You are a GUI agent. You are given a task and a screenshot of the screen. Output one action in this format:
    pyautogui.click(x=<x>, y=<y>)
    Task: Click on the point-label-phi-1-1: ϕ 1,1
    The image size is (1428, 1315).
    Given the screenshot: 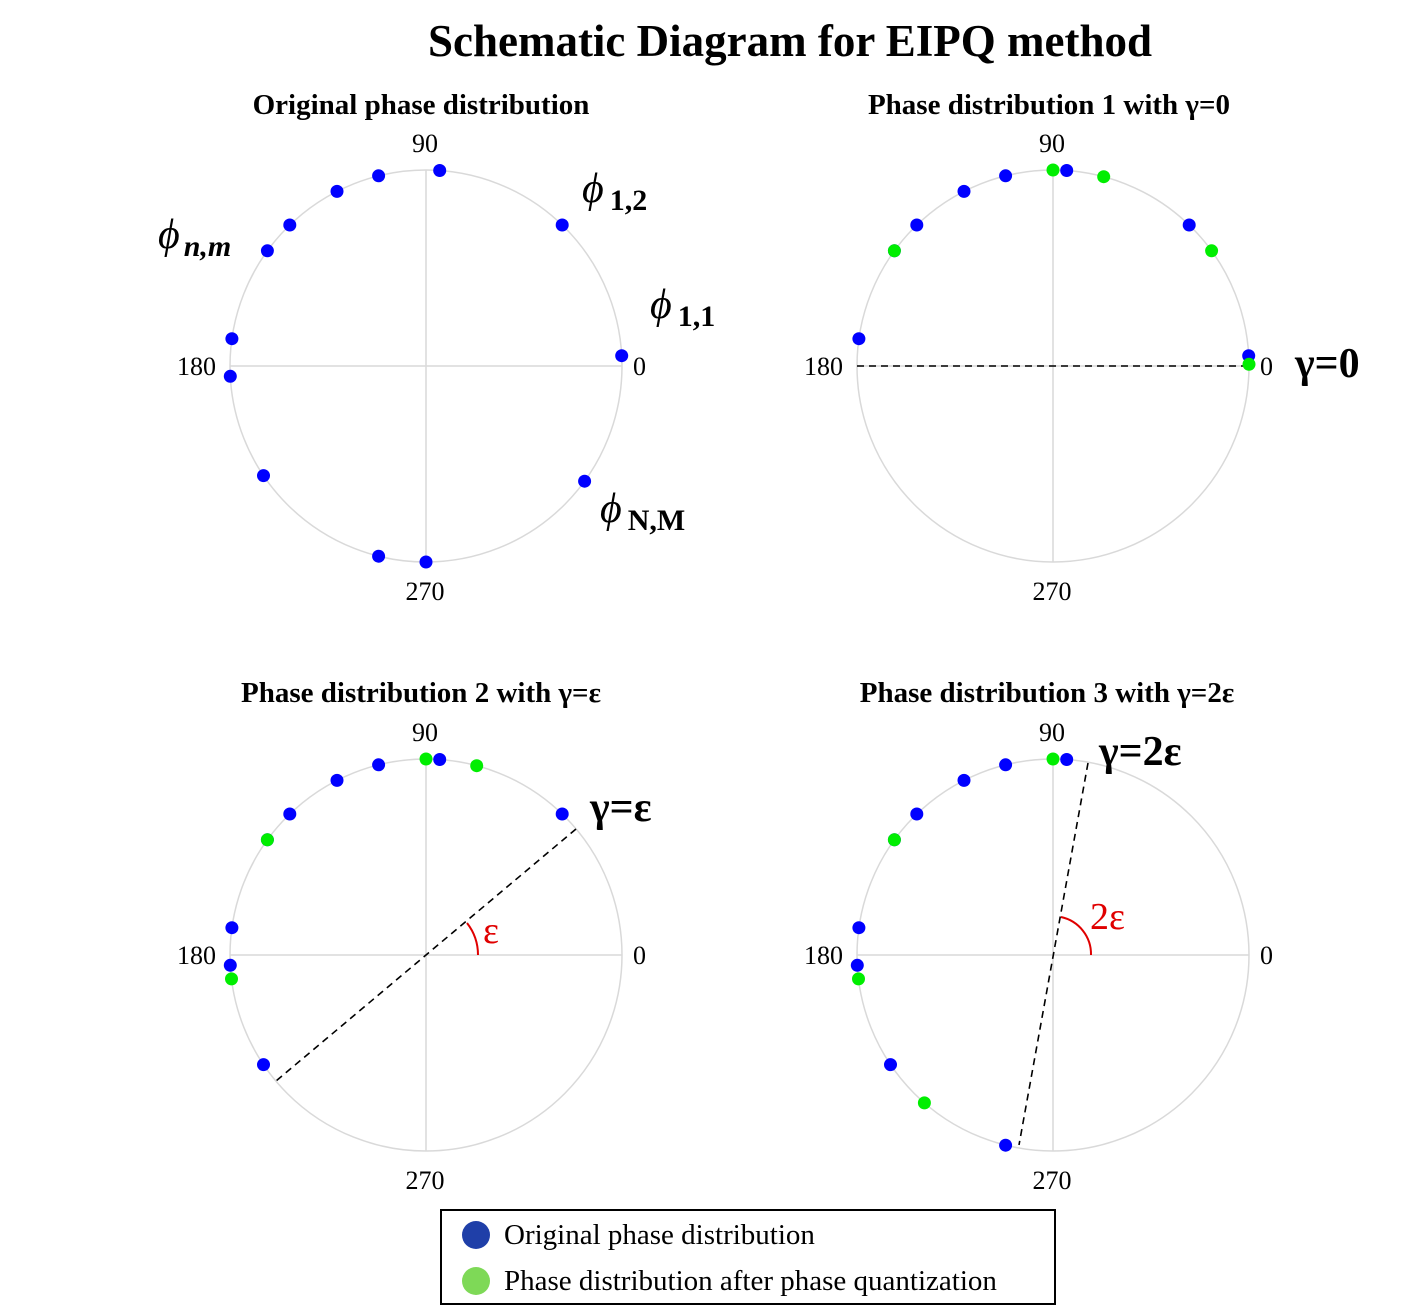 What is the action you would take?
    pyautogui.click(x=682, y=307)
    